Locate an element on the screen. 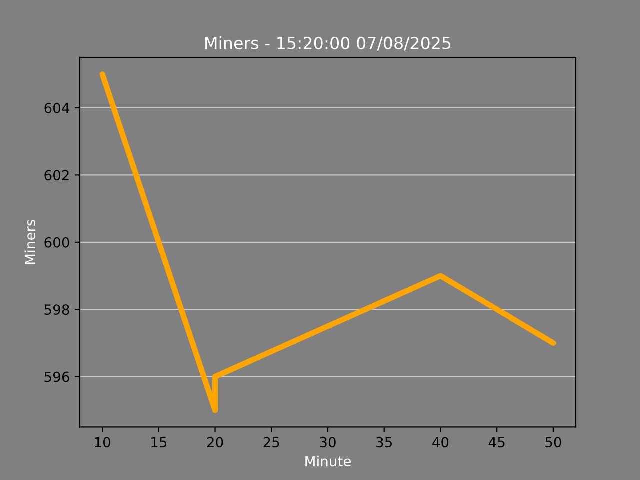  x-tick-label: 15 is located at coordinates (159, 442).